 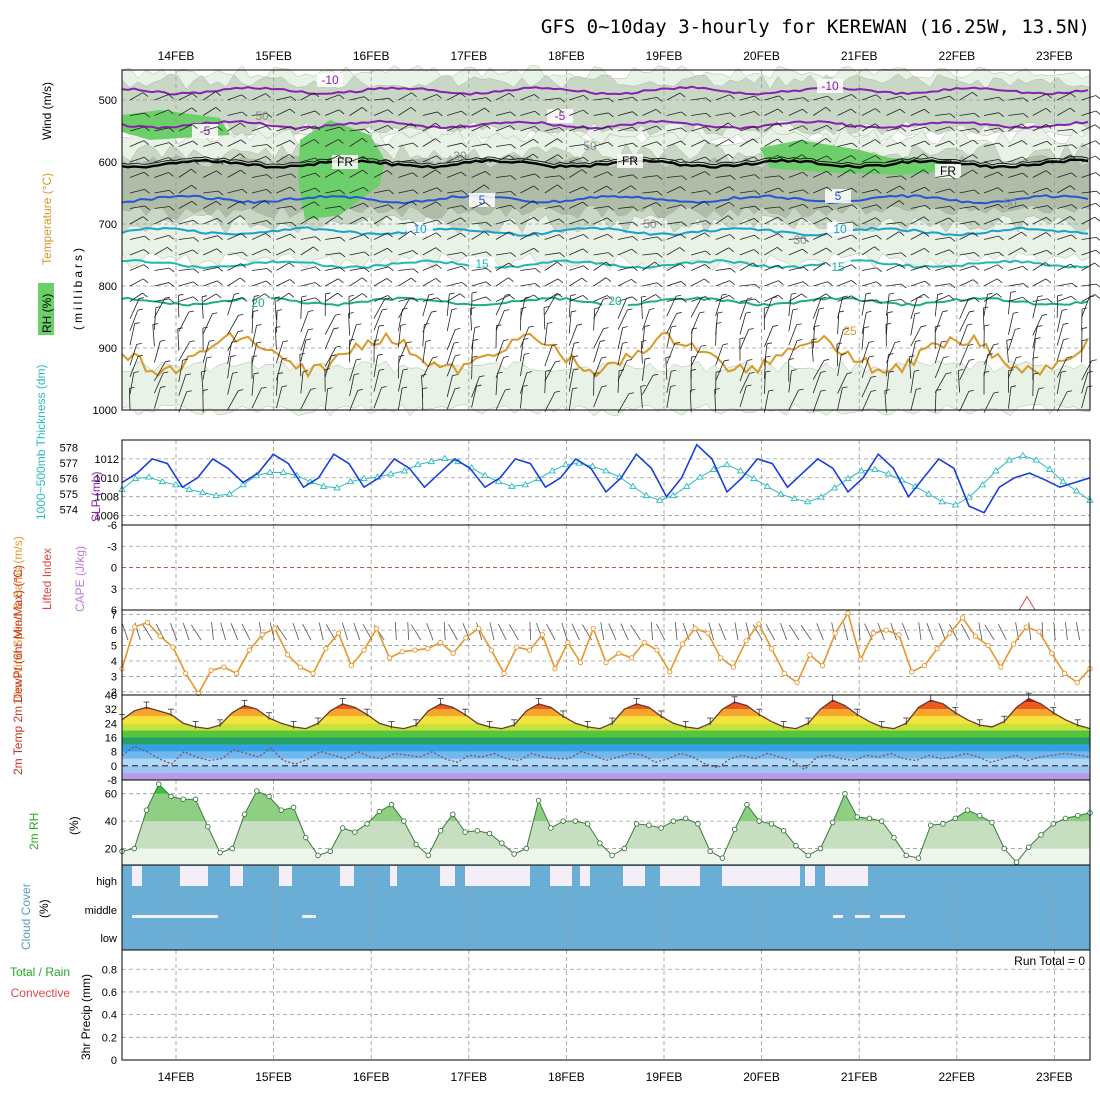 I want to click on cloud-cover-tick-label: high, so click(x=106, y=882).